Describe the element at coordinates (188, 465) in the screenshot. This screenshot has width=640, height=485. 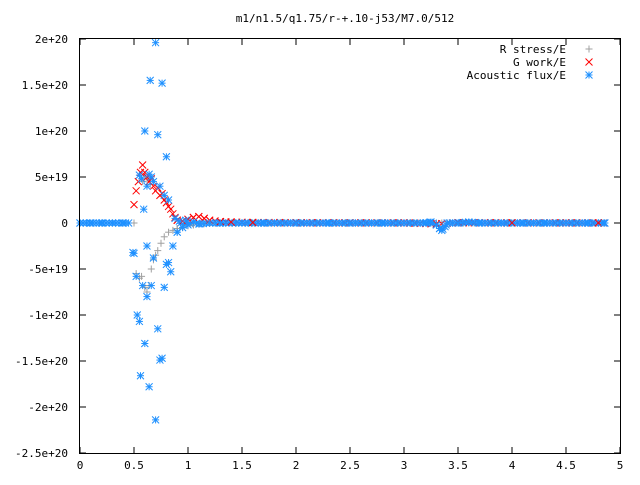
I see `x-tick-label: 1` at that location.